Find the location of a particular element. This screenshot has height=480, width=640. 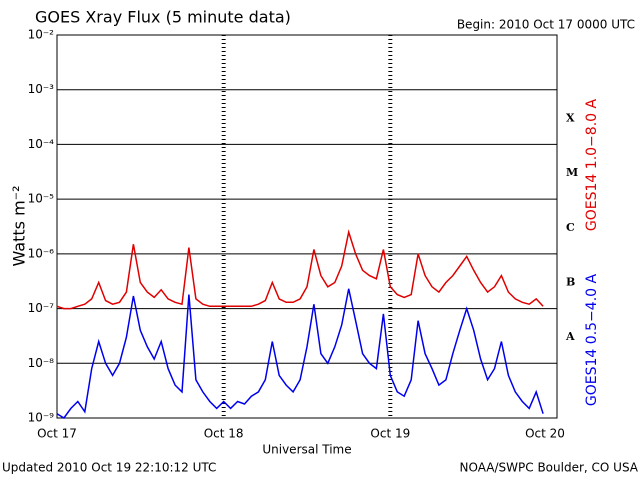

flare-class-label: A is located at coordinates (570, 336).